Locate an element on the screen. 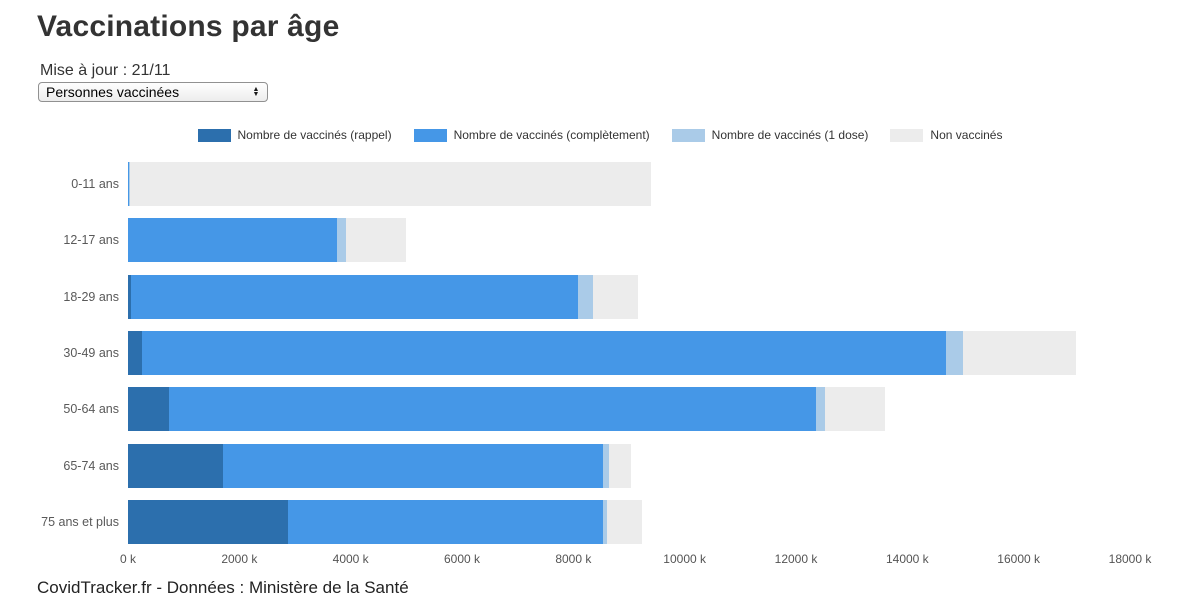 This screenshot has height=610, width=1200. x-axis-tick-label: 12000 k is located at coordinates (796, 559).